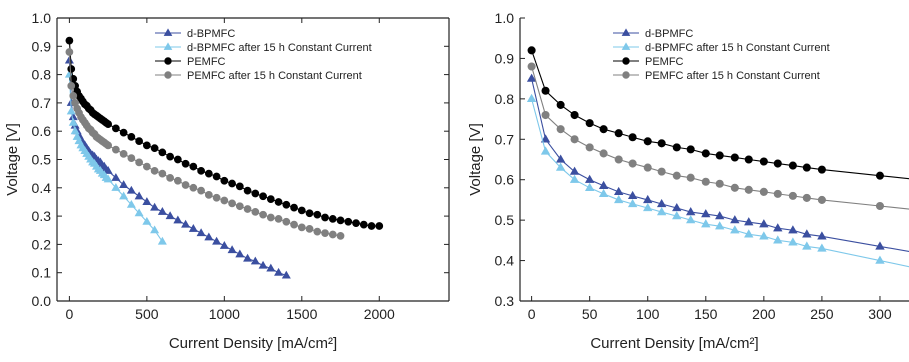 The width and height of the screenshot is (909, 362). What do you see at coordinates (732, 76) in the screenshot?
I see `legend-label: PEMFC after 15 h Constant Current` at bounding box center [732, 76].